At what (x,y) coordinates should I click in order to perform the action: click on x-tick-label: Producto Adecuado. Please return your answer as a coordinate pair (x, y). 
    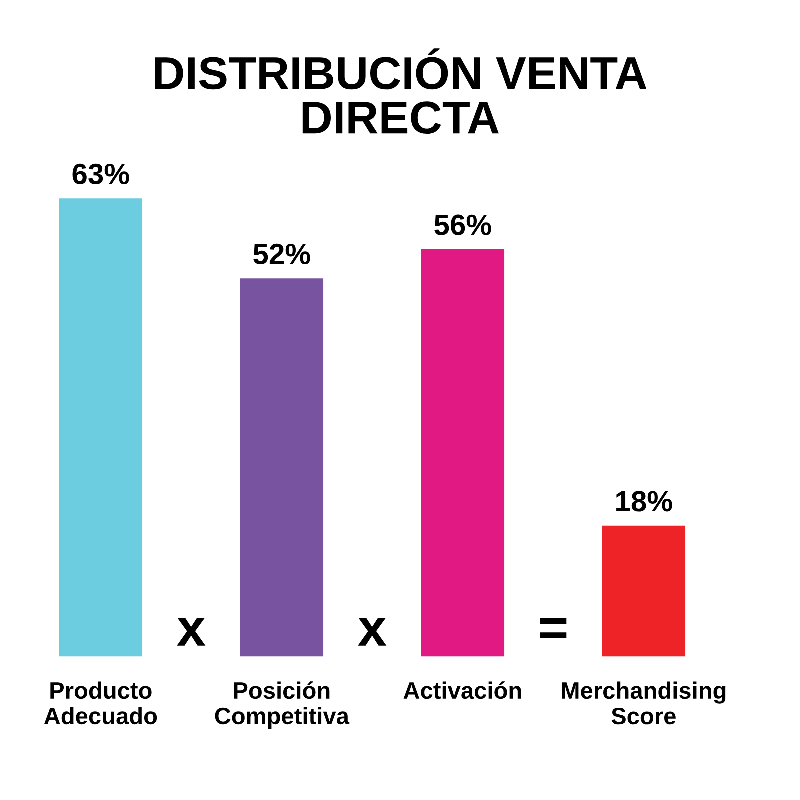
    Looking at the image, I should click on (101, 703).